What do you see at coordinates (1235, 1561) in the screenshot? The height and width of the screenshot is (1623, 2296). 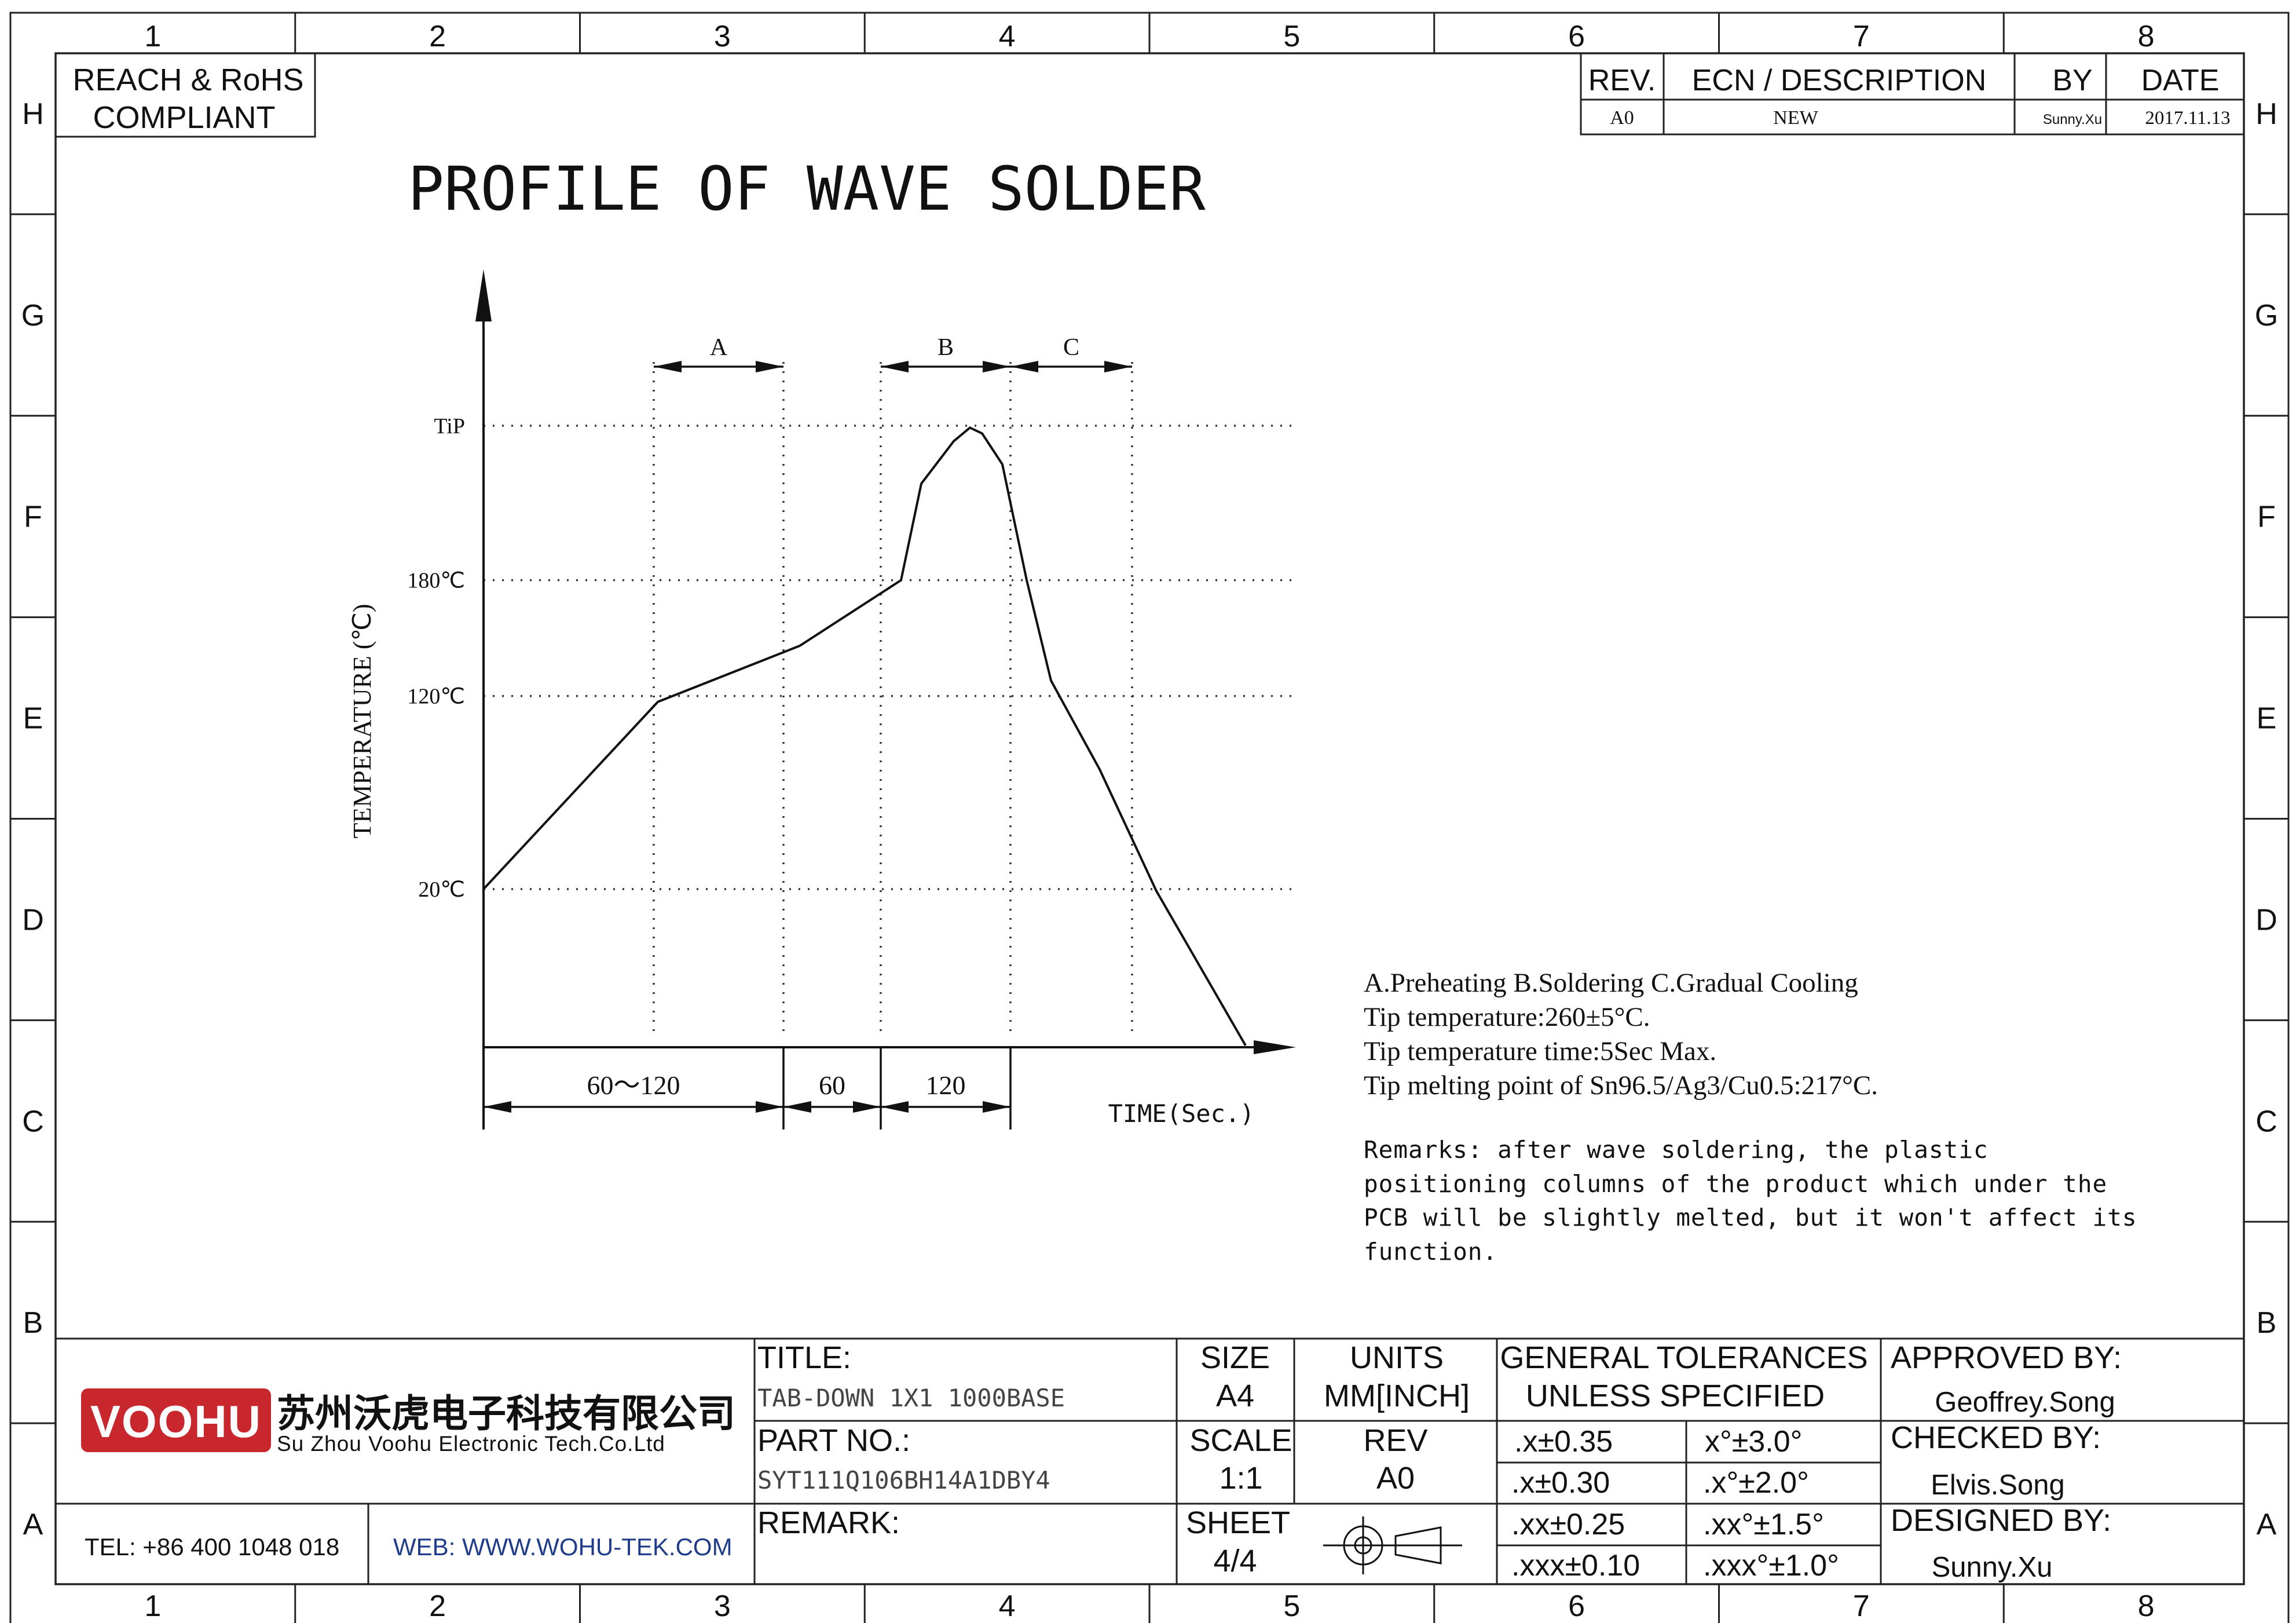 I see `sheet-value: 4/4` at bounding box center [1235, 1561].